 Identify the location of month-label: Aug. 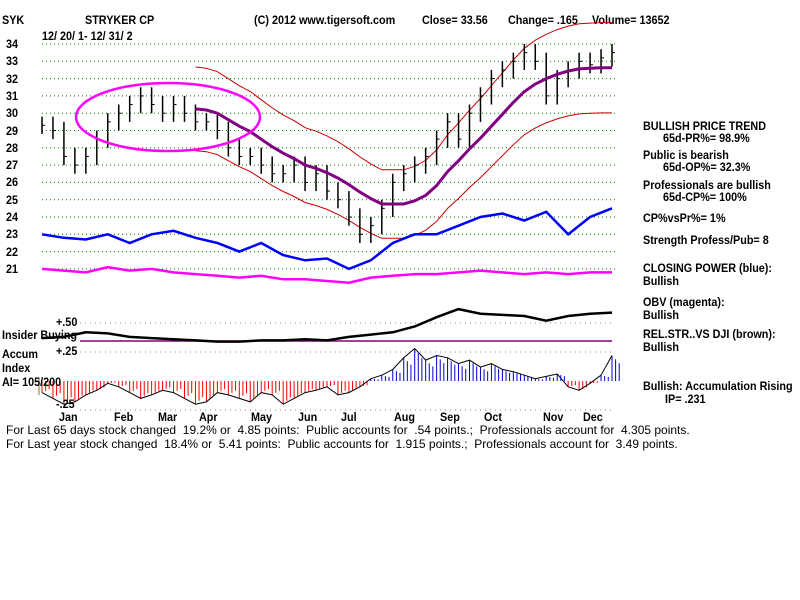
(404, 417).